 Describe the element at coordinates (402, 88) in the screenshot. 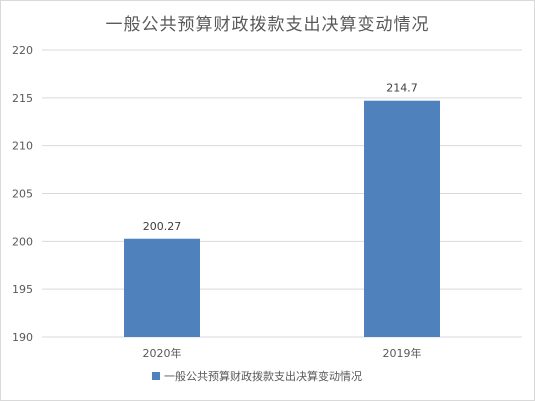

I see `data-label: 214.7` at that location.